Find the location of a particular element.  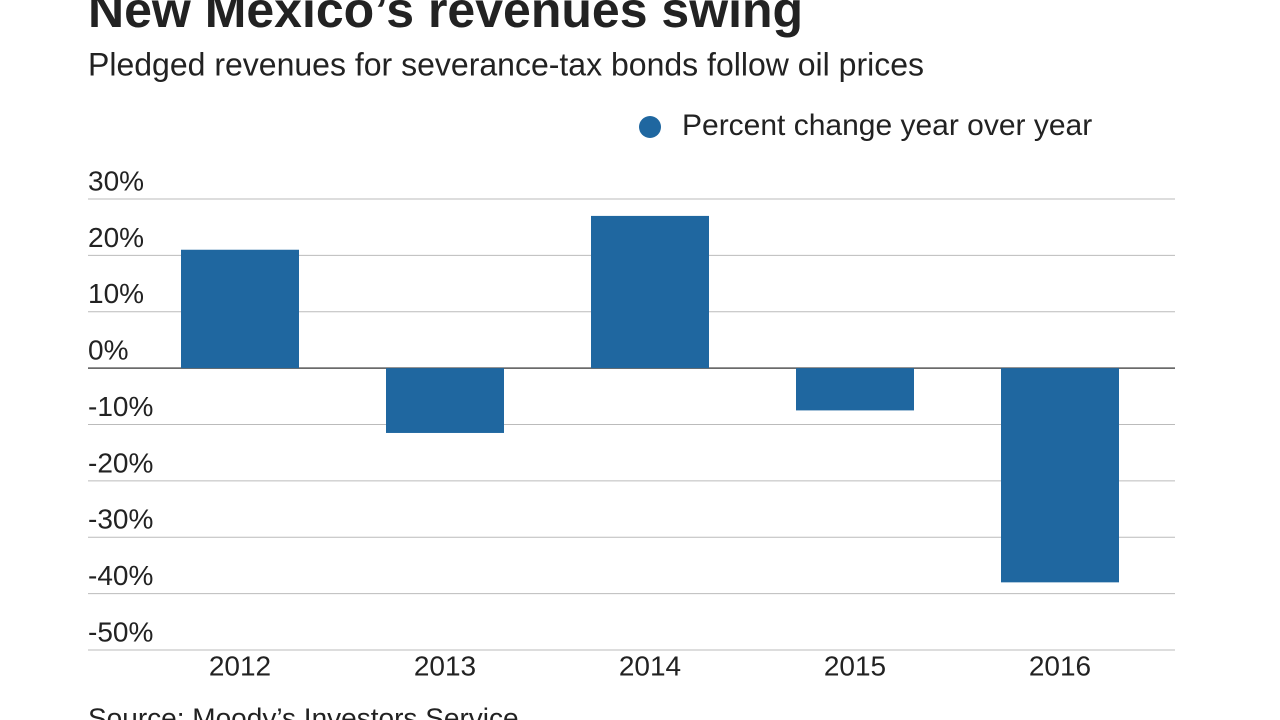

y-tick-label: 0% is located at coordinates (108, 350).